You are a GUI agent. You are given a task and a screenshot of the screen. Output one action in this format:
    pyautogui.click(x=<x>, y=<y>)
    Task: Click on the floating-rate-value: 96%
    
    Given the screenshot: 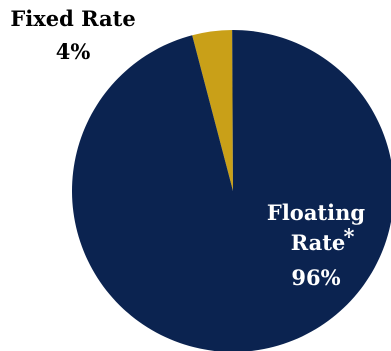 What is the action you would take?
    pyautogui.click(x=315, y=277)
    